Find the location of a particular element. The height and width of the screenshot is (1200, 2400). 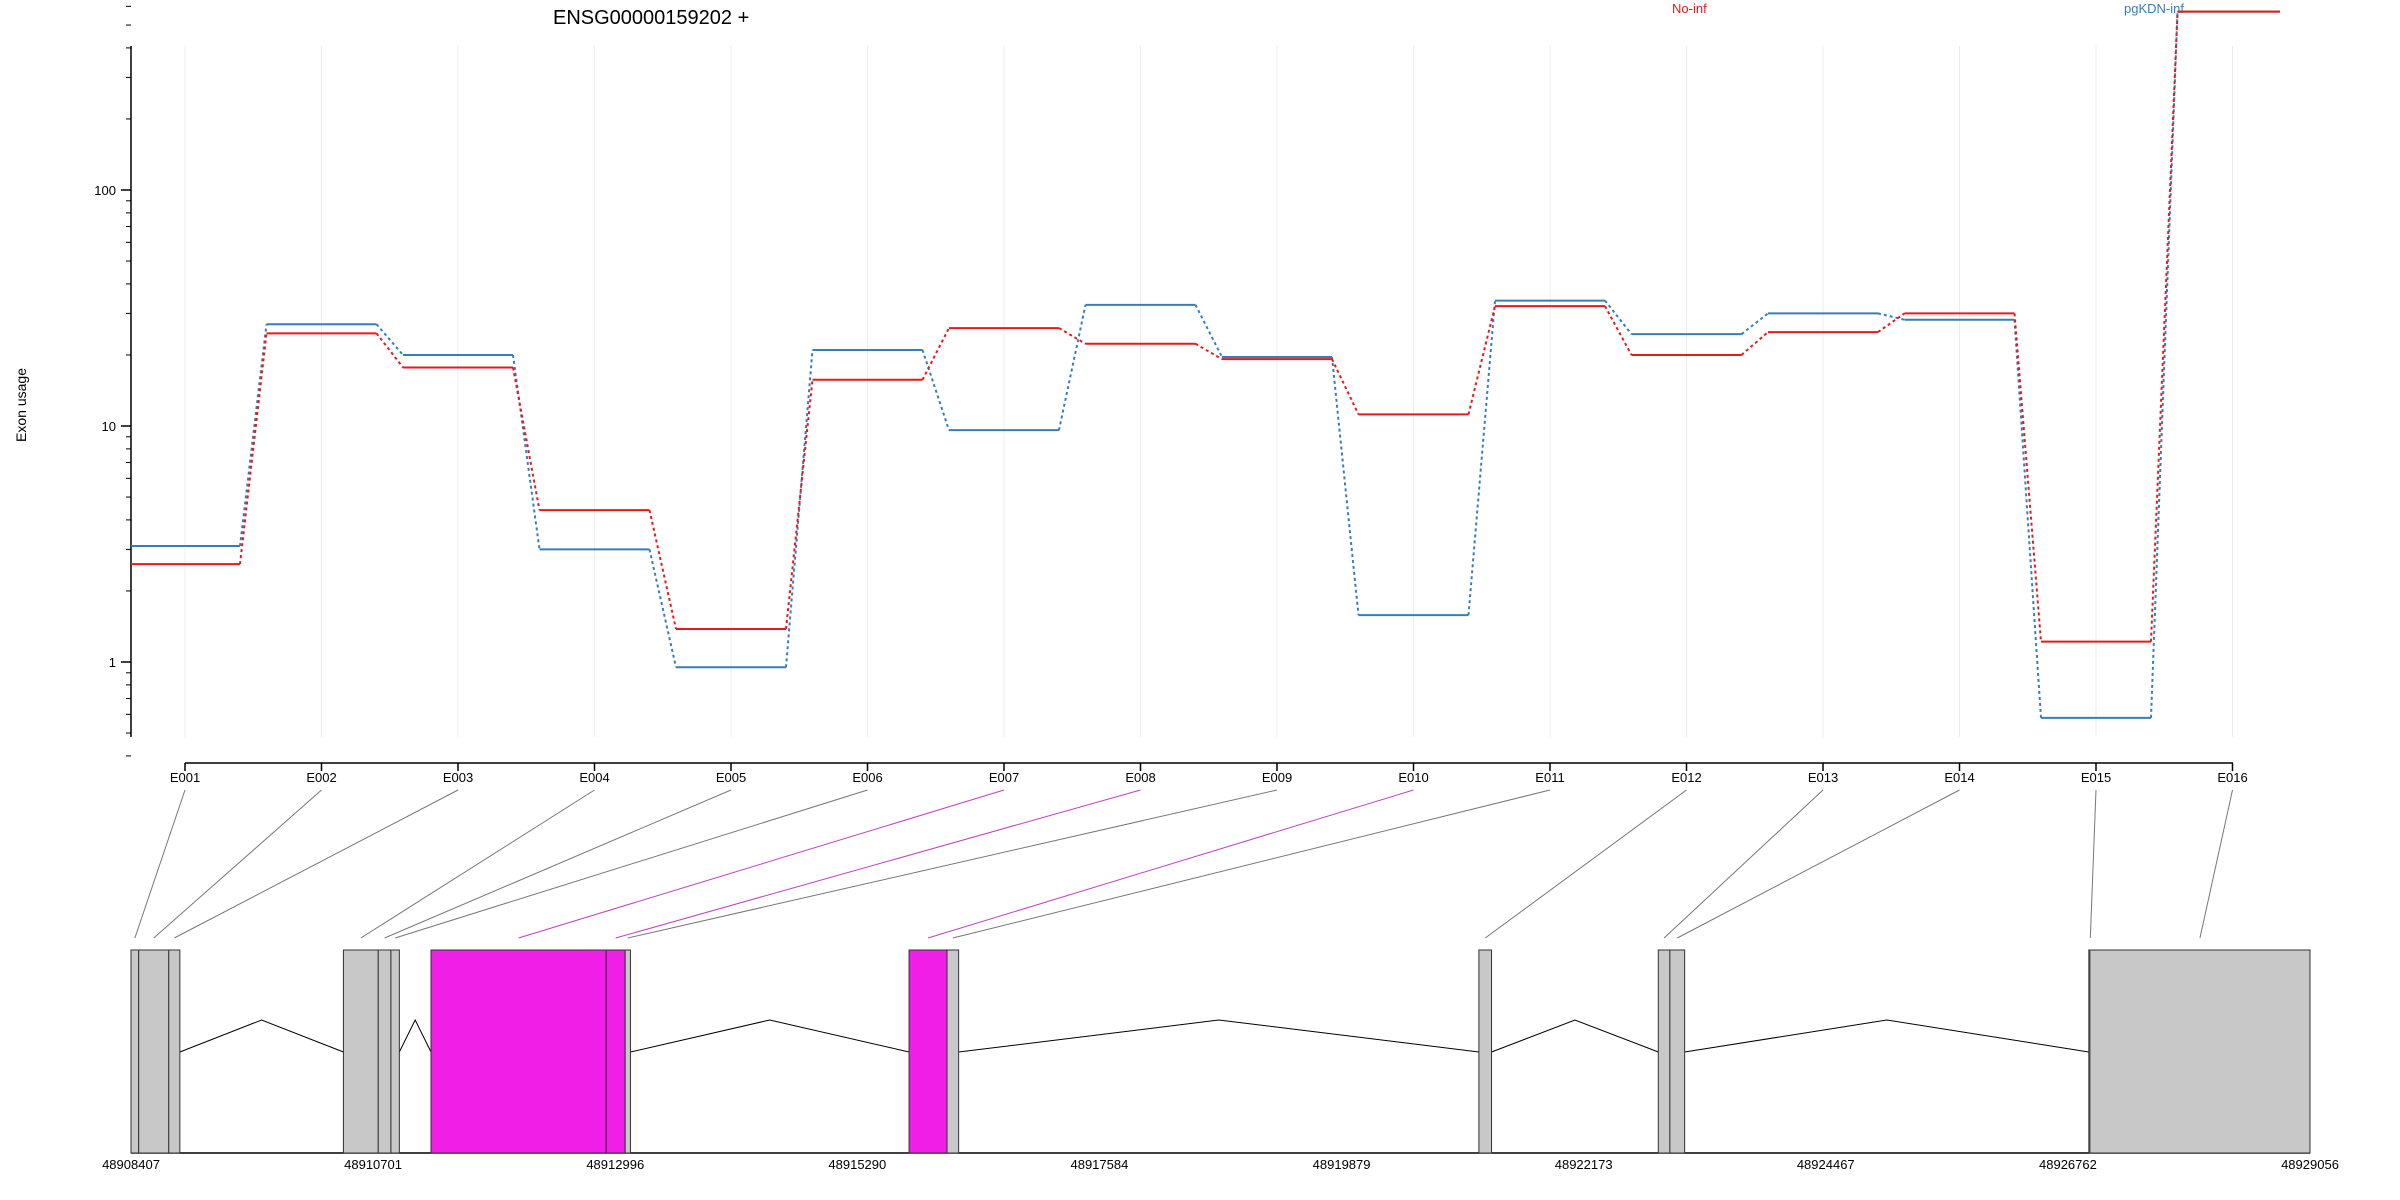

exon-connector-E010 is located at coordinates (1170, 864).